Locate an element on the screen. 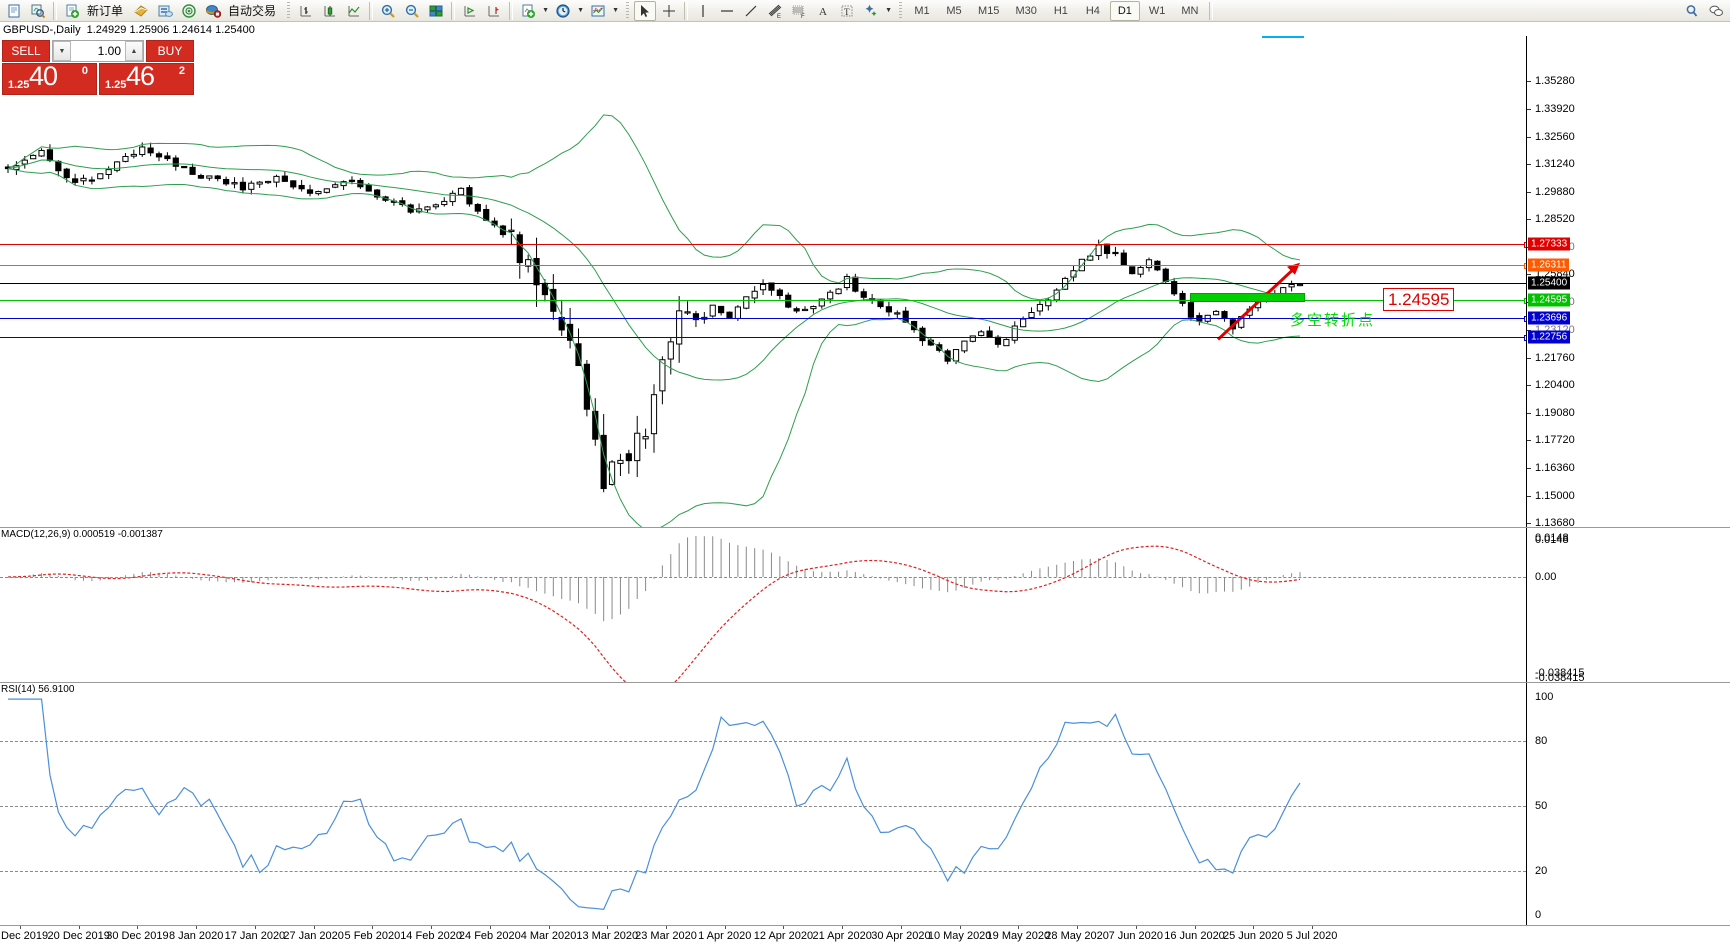 The height and width of the screenshot is (948, 1730). chat-icon is located at coordinates (1716, 11).